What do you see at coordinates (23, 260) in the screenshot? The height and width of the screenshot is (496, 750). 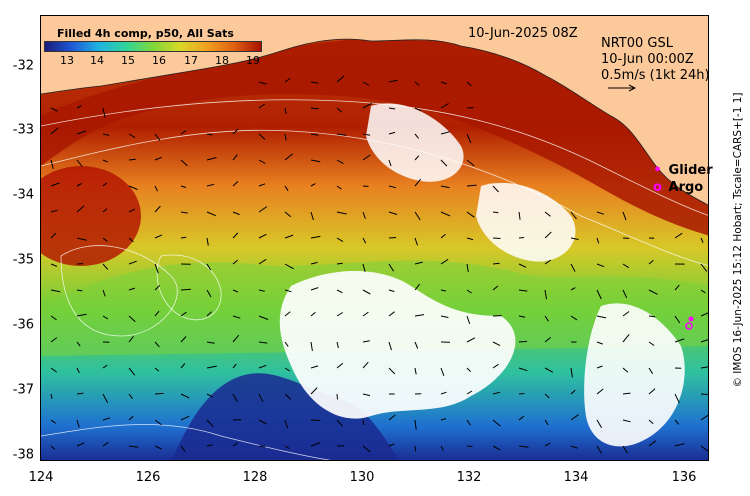 I see `y-tick-label: -35` at bounding box center [23, 260].